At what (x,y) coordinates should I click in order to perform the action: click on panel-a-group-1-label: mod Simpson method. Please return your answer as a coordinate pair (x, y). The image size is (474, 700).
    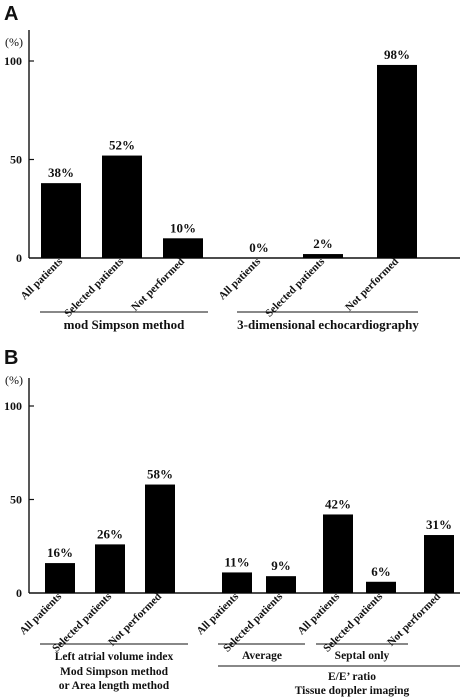
    Looking at the image, I should click on (124, 324).